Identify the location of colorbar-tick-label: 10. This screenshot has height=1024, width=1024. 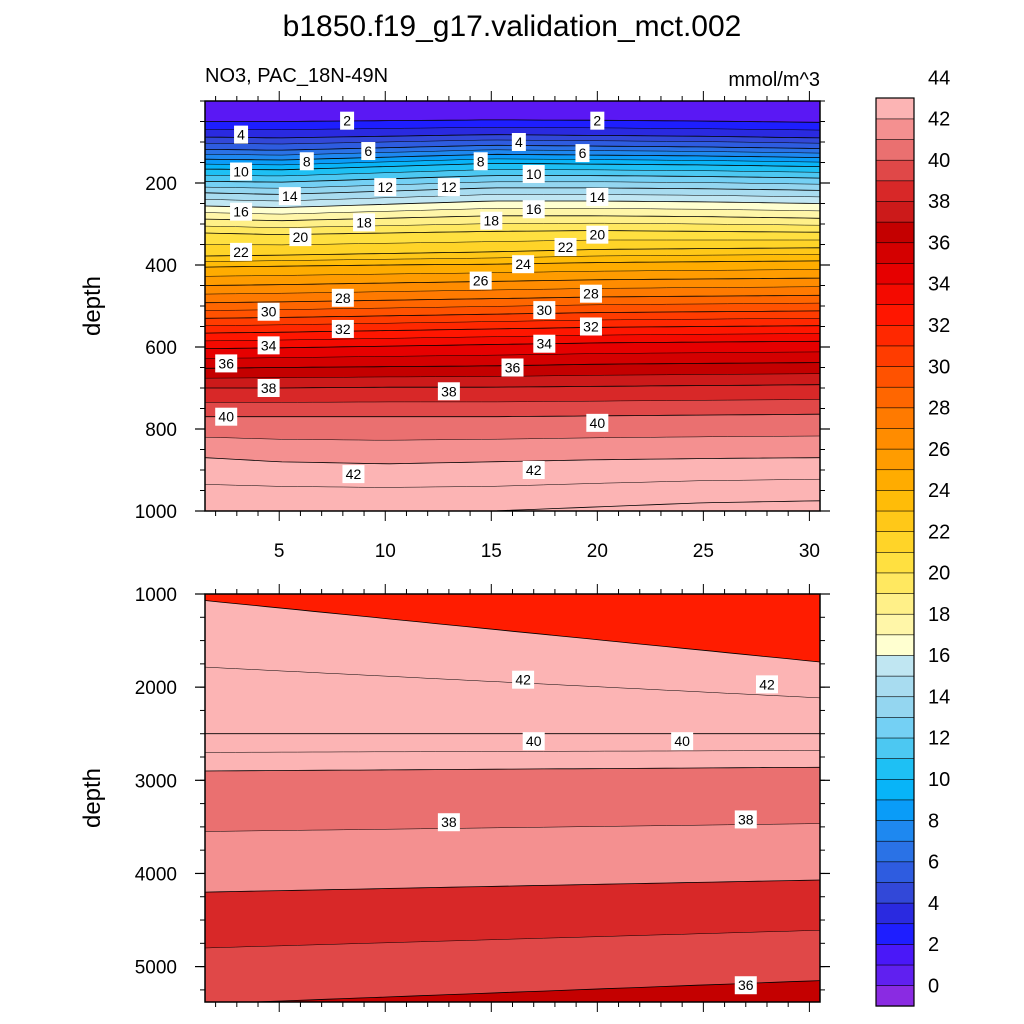
(939, 780).